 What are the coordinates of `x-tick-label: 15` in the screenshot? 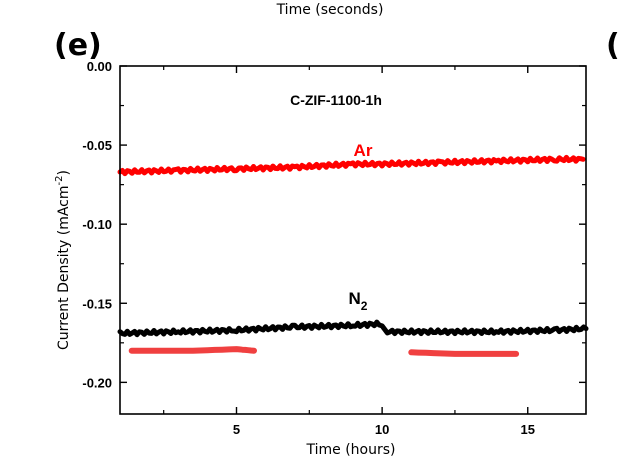 It's located at (528, 429).